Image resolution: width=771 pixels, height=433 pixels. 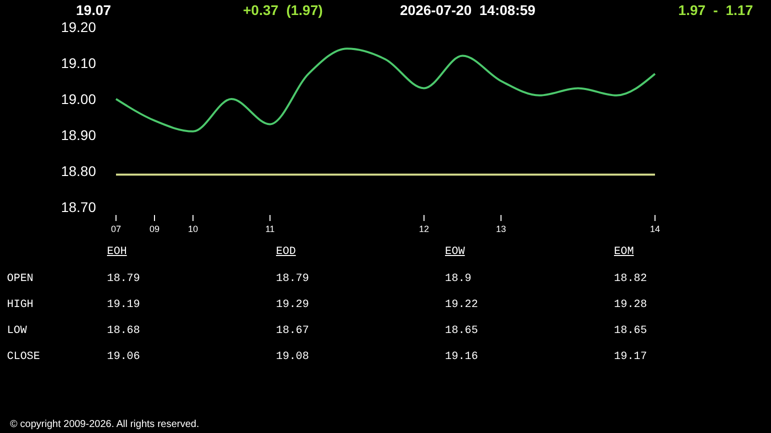 What do you see at coordinates (17, 331) in the screenshot?
I see `text: LOW` at bounding box center [17, 331].